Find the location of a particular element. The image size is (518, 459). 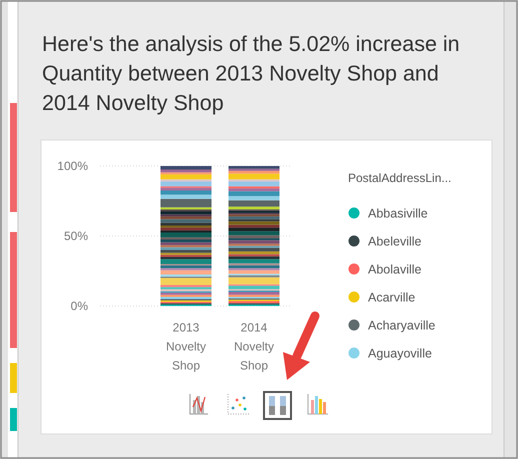

legend-label: Abbasiville is located at coordinates (398, 213).